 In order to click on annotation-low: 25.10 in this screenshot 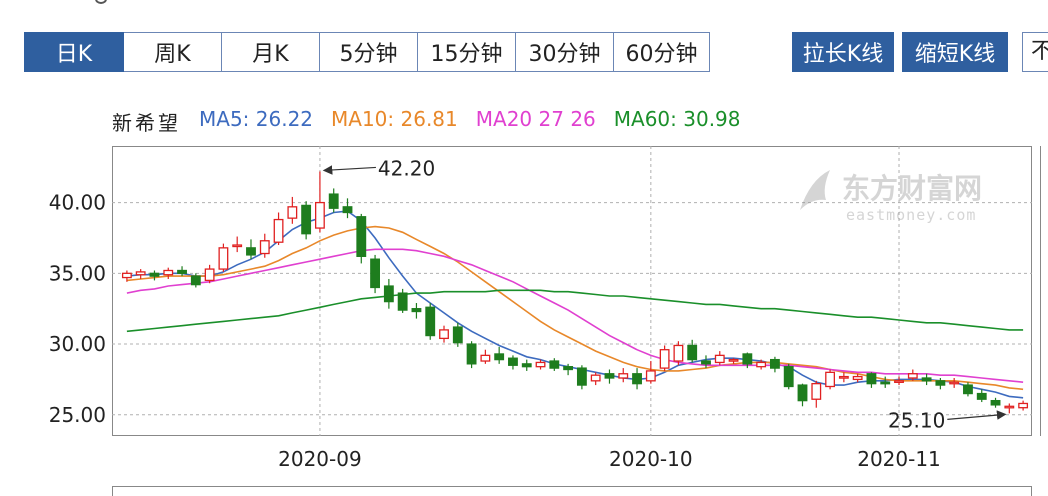, I will do `click(916, 420)`.